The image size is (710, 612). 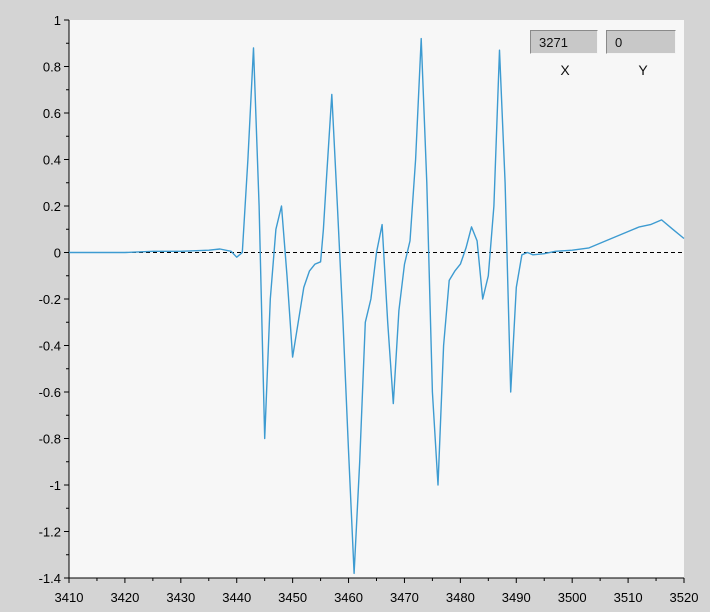 What do you see at coordinates (236, 597) in the screenshot?
I see `x-tick-label: 3440` at bounding box center [236, 597].